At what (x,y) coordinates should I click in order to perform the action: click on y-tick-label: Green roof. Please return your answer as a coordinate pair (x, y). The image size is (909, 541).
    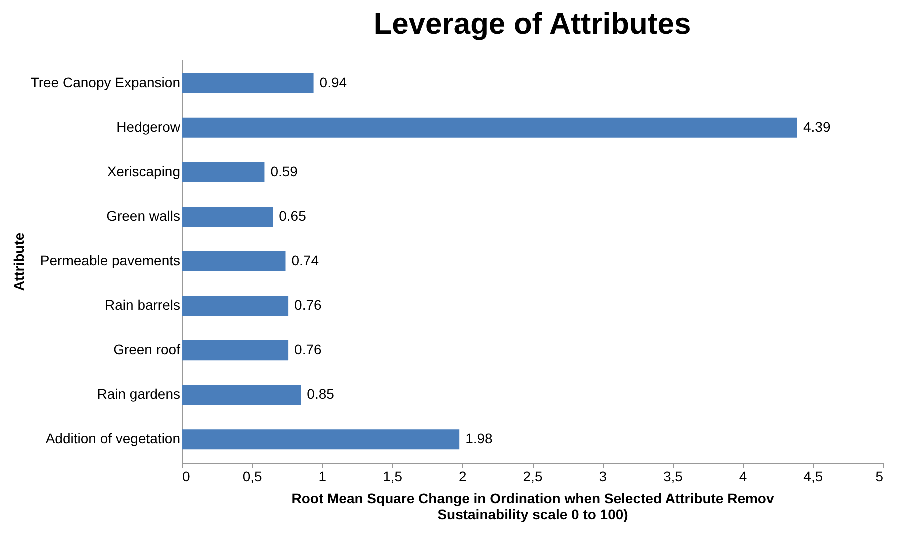
    Looking at the image, I should click on (147, 350).